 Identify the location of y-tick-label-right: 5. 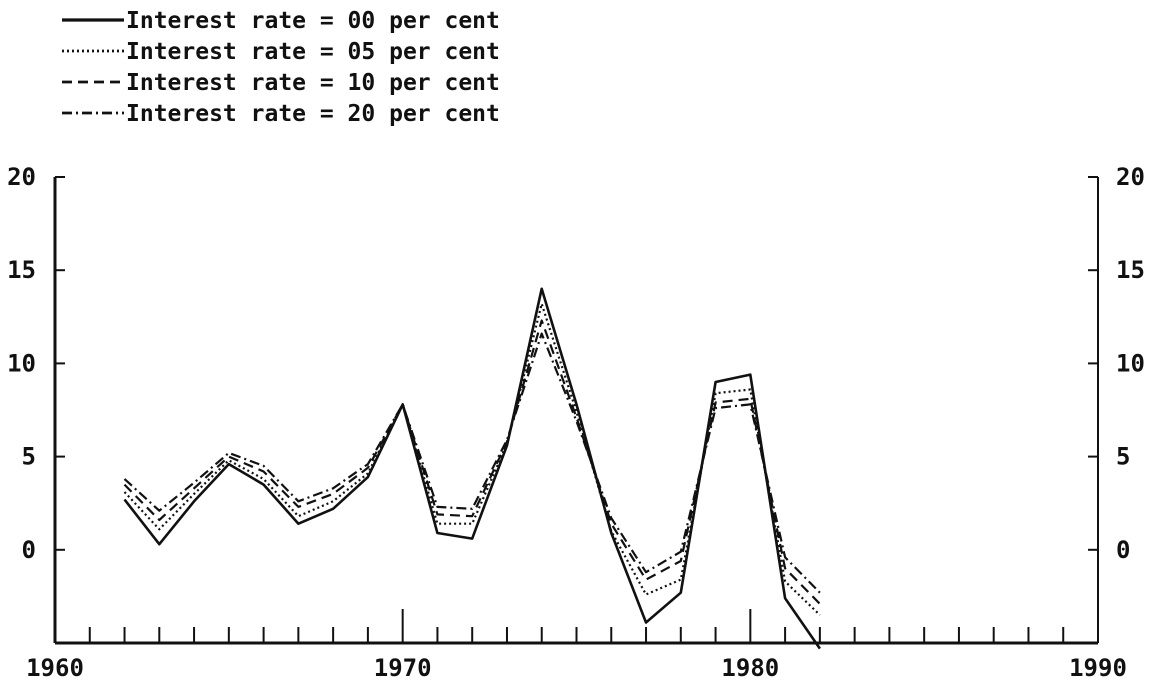
(1123, 457).